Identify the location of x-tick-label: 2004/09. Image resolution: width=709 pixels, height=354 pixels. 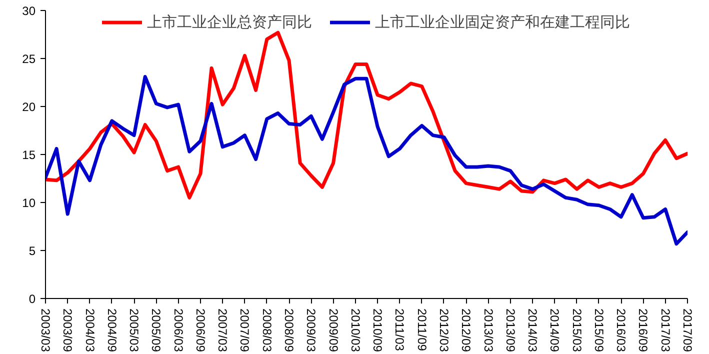
(111, 330).